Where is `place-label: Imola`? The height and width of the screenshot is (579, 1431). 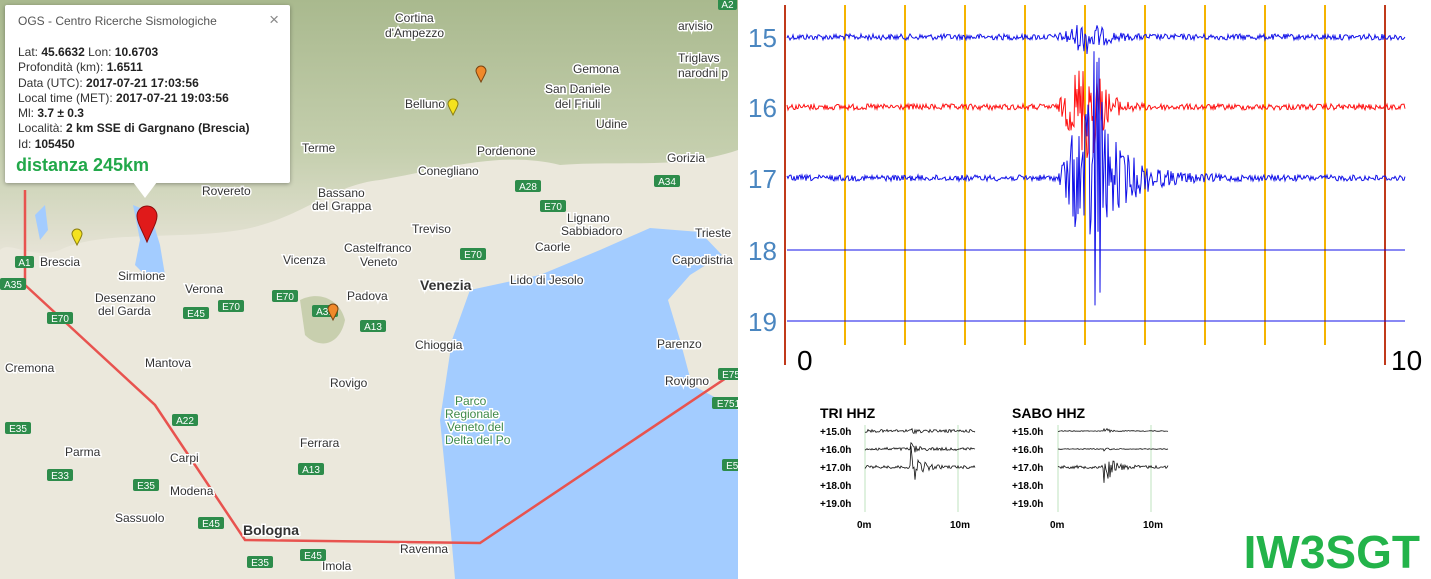
place-label: Imola is located at coordinates (337, 566).